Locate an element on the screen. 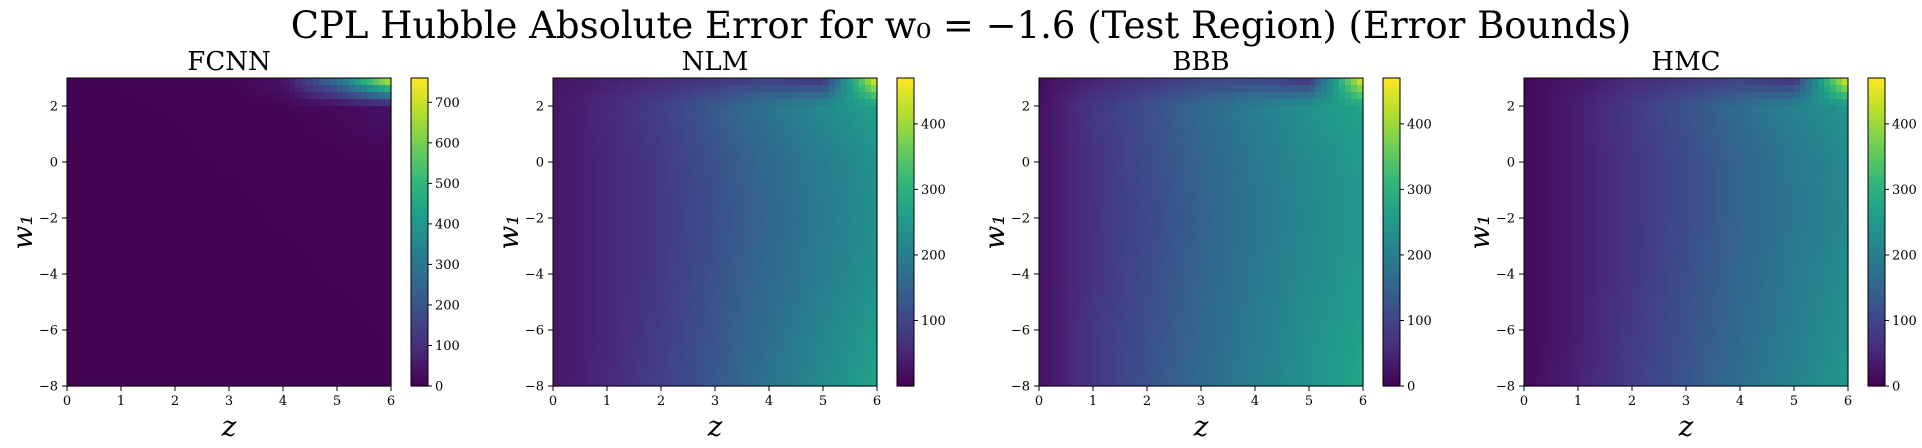 Image resolution: width=1922 pixels, height=448 pixels. x-tick-label: 3 is located at coordinates (229, 401).